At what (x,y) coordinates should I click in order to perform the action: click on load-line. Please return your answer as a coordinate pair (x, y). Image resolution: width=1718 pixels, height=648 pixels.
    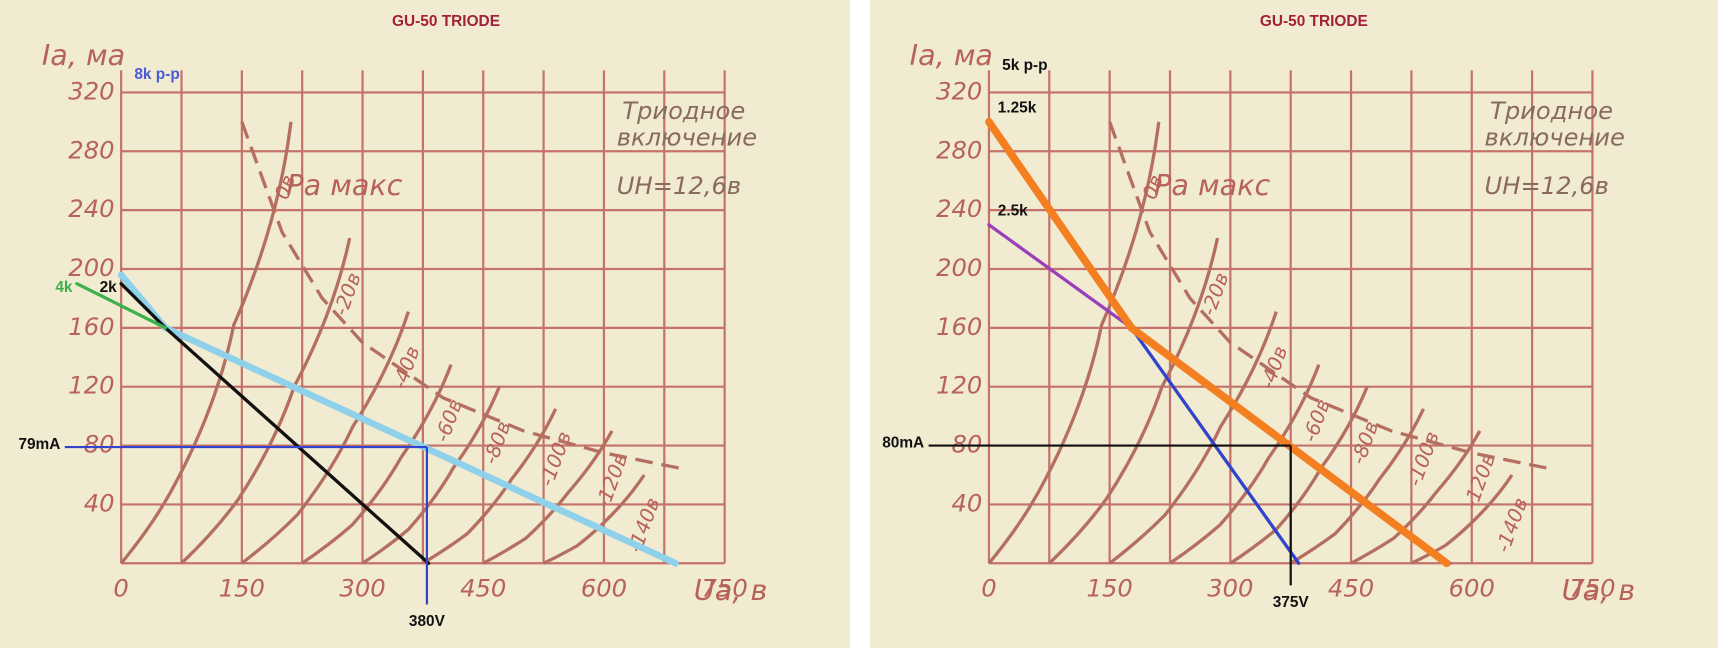
    Looking at the image, I should click on (121, 306).